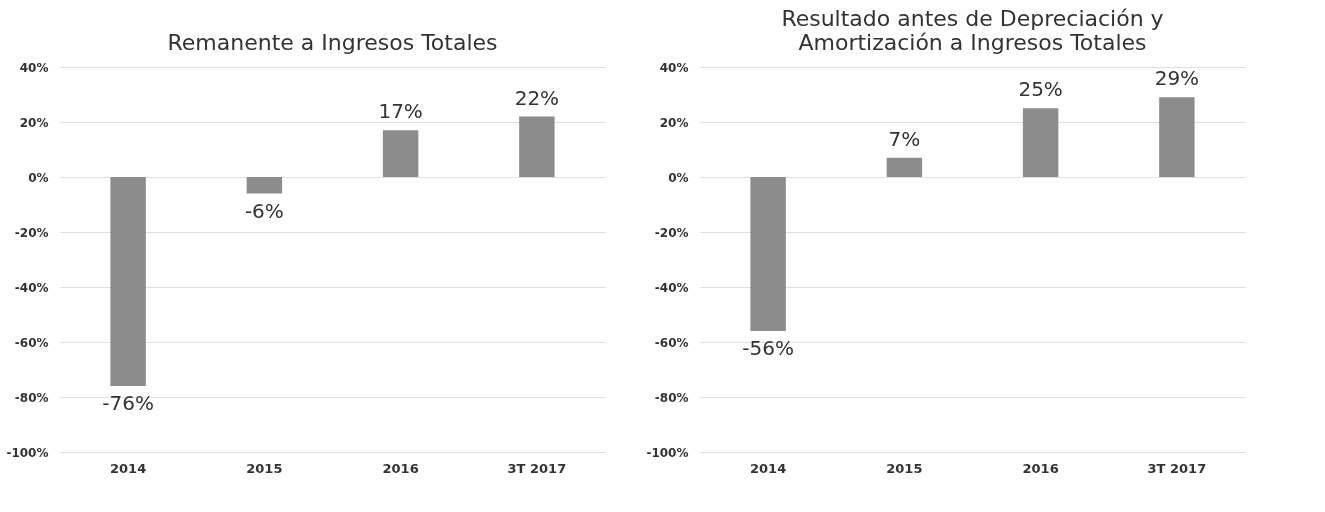 The height and width of the screenshot is (512, 1325). Describe the element at coordinates (972, 30) in the screenshot. I see `chart-title: Resultado antes de Depreciación y Amortización a Ingresos Totales` at that location.